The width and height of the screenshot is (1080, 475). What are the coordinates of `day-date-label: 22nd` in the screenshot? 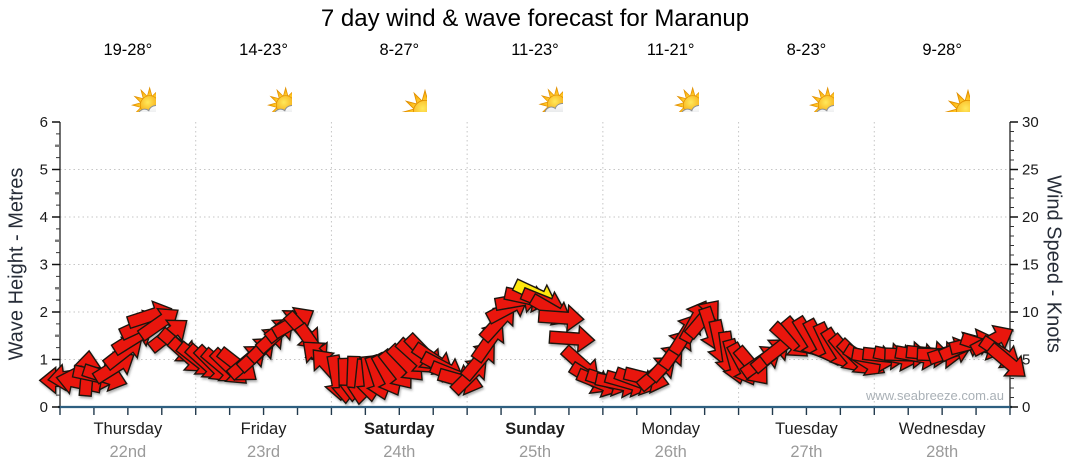 It's located at (127, 452).